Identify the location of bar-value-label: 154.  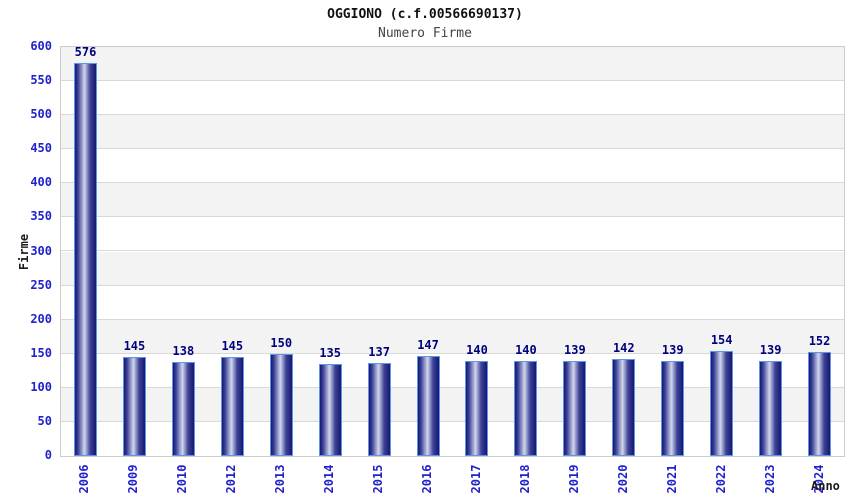
(721, 340).